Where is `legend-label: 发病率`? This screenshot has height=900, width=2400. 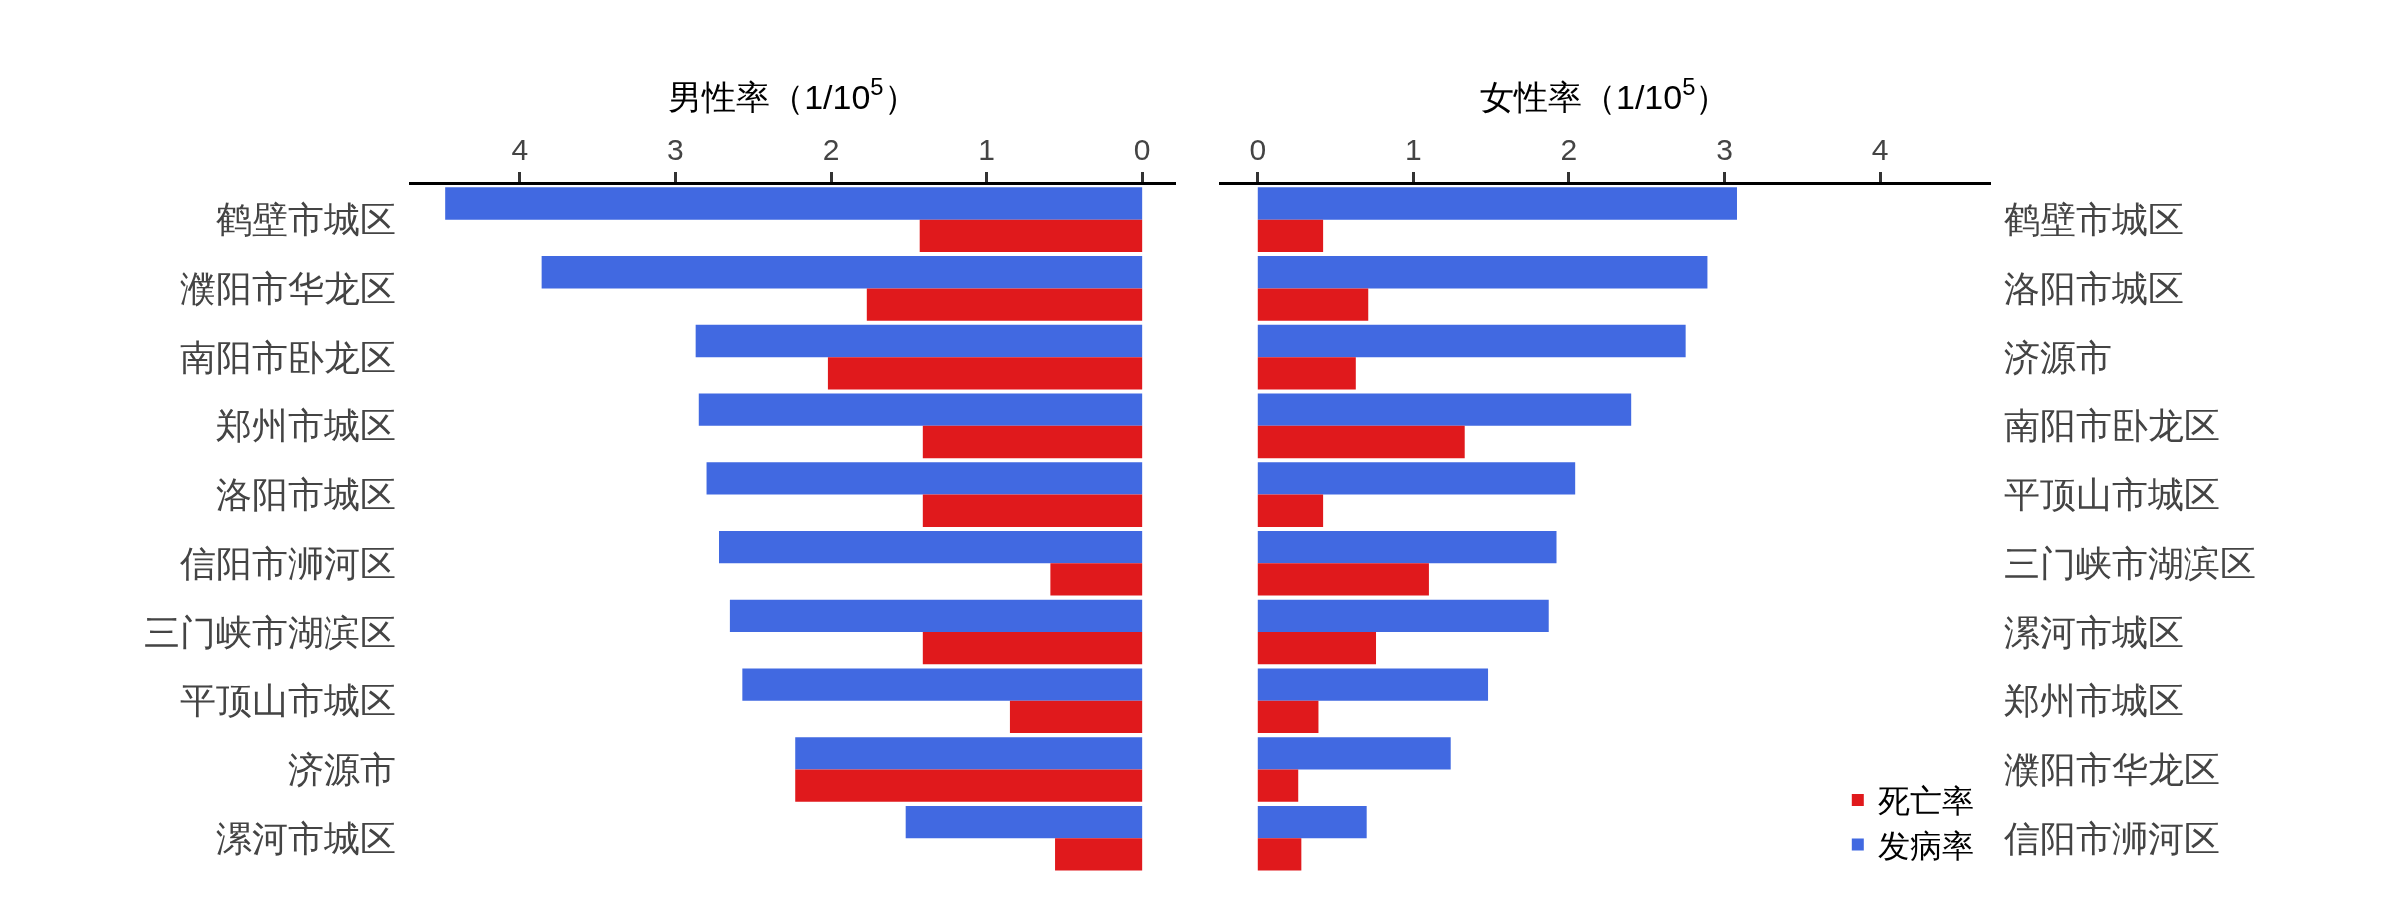 legend-label: 发病率 is located at coordinates (1925, 845).